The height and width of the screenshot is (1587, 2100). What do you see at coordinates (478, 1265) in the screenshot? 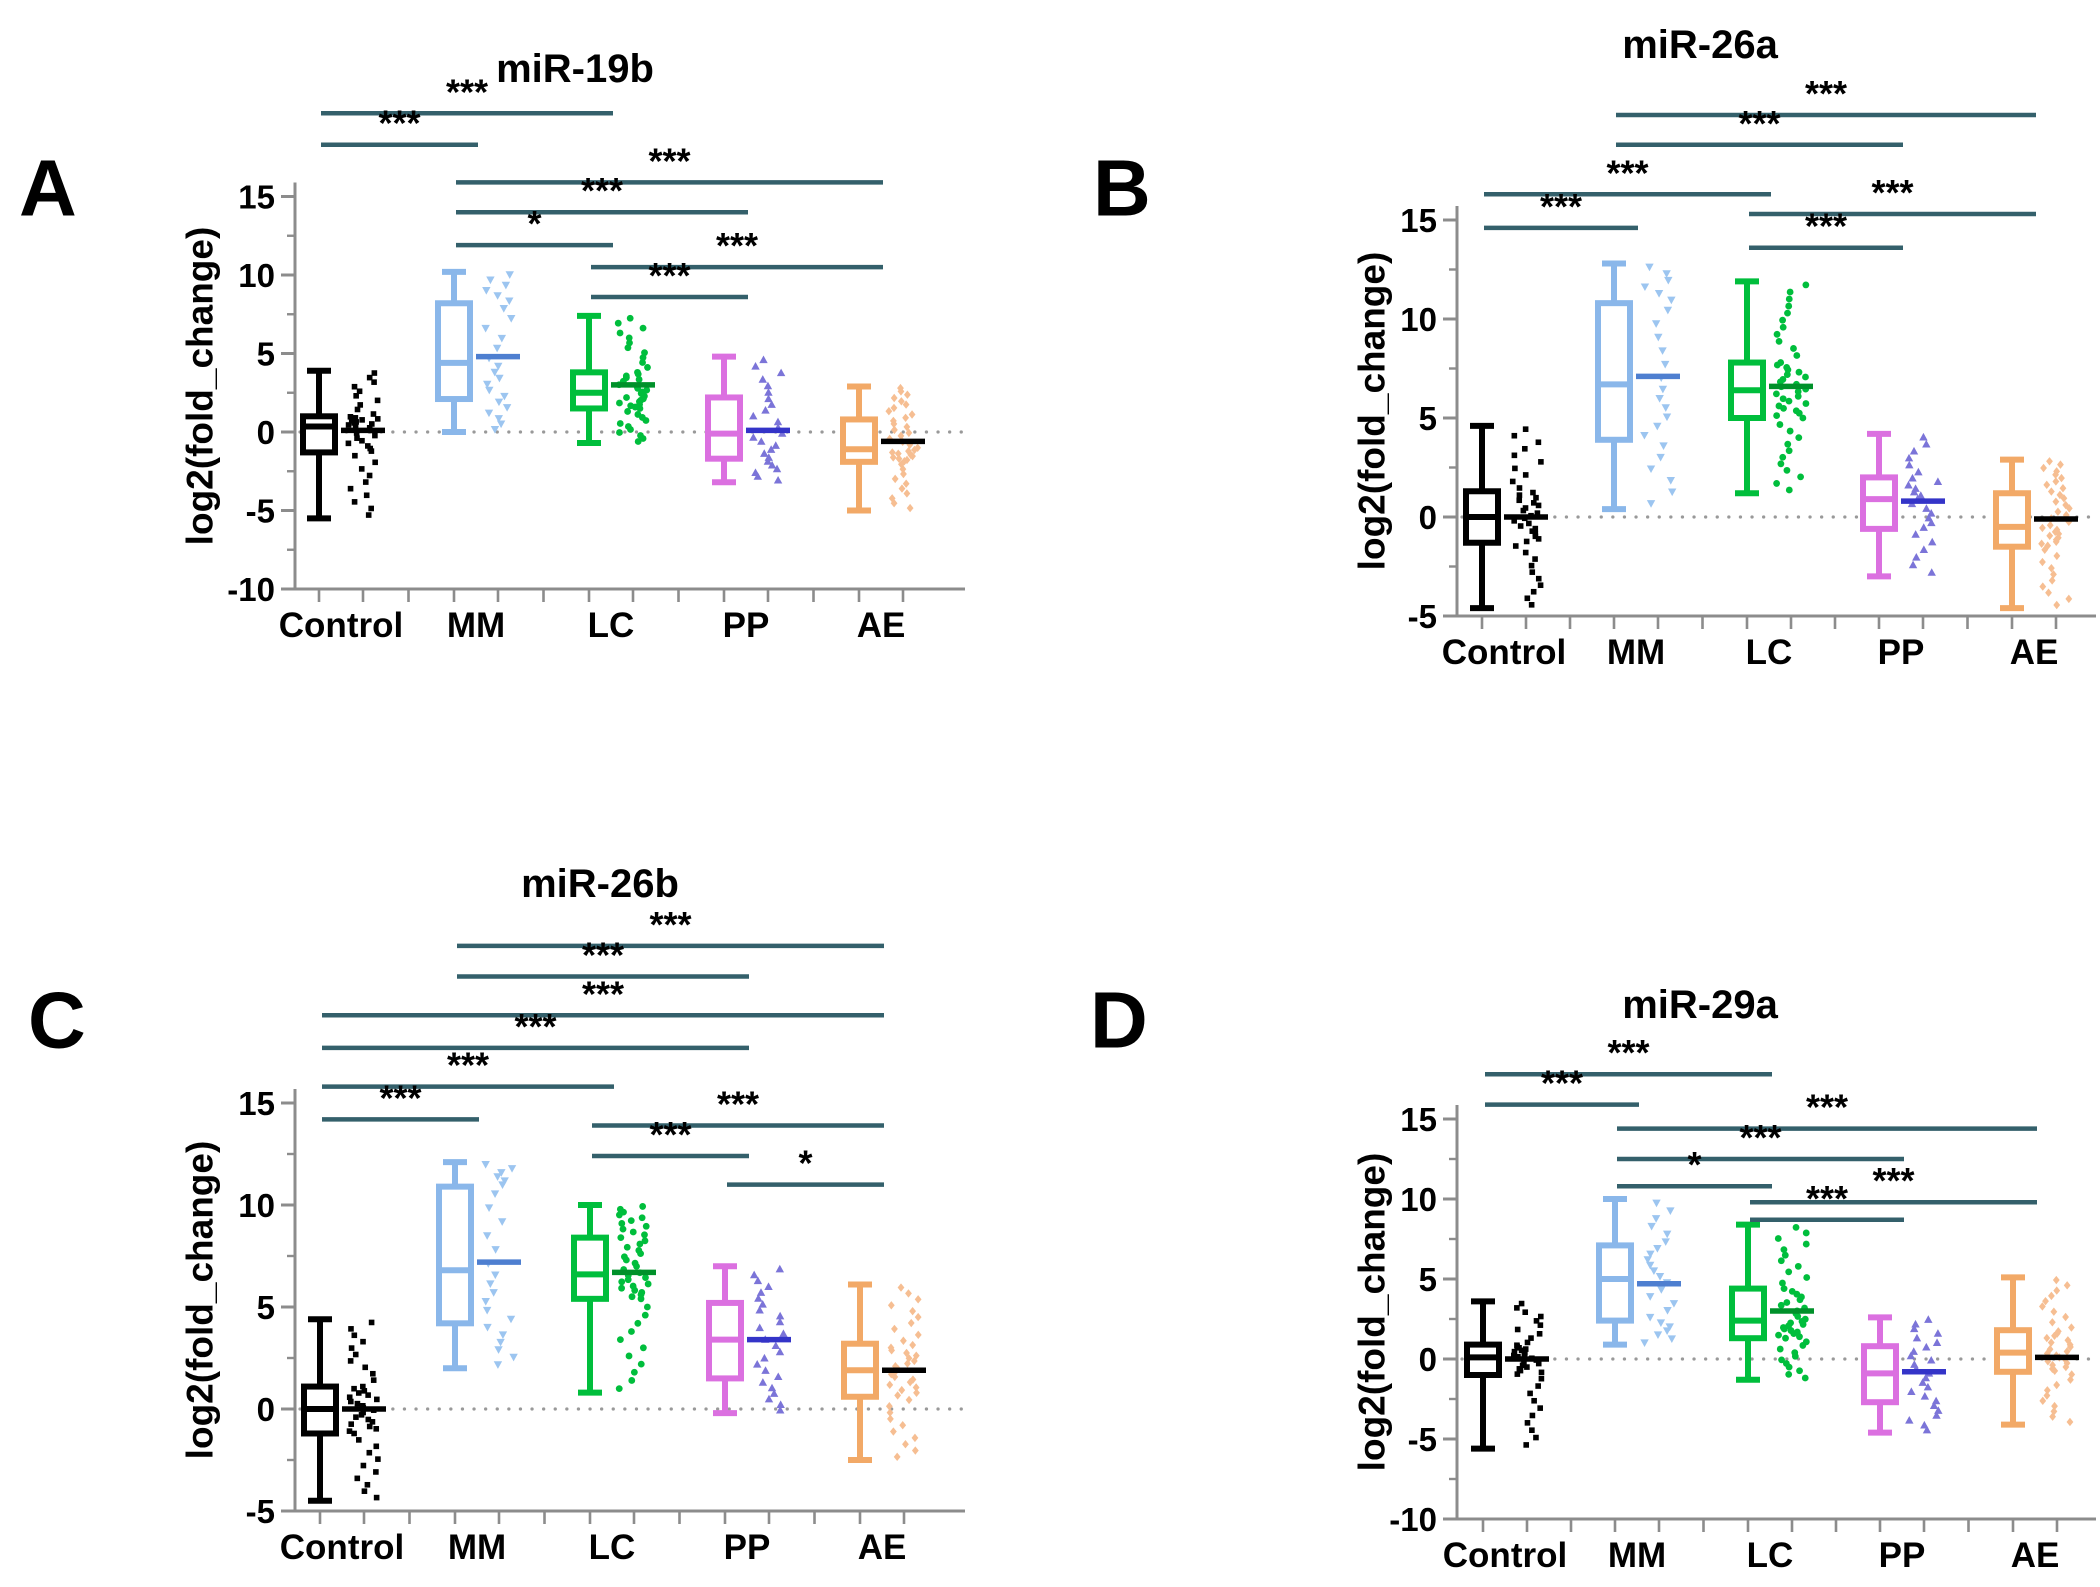
I see `group-mm` at bounding box center [478, 1265].